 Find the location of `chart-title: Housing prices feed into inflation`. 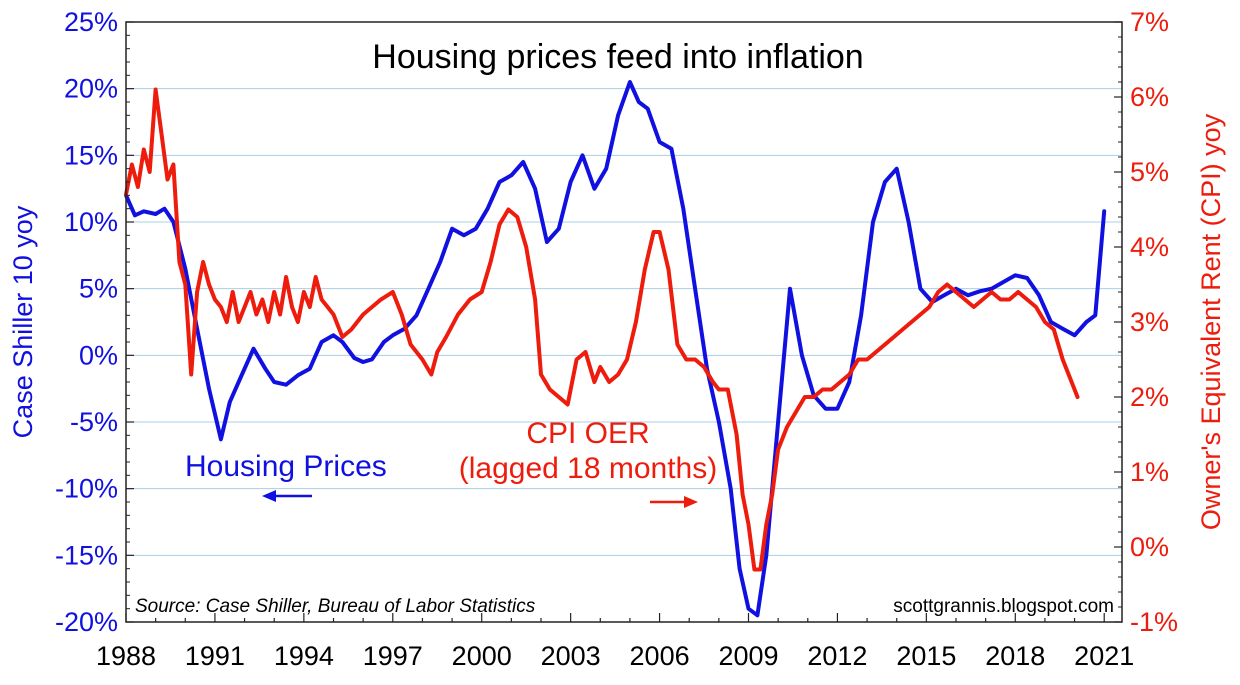

chart-title: Housing prices feed into inflation is located at coordinates (617, 57).